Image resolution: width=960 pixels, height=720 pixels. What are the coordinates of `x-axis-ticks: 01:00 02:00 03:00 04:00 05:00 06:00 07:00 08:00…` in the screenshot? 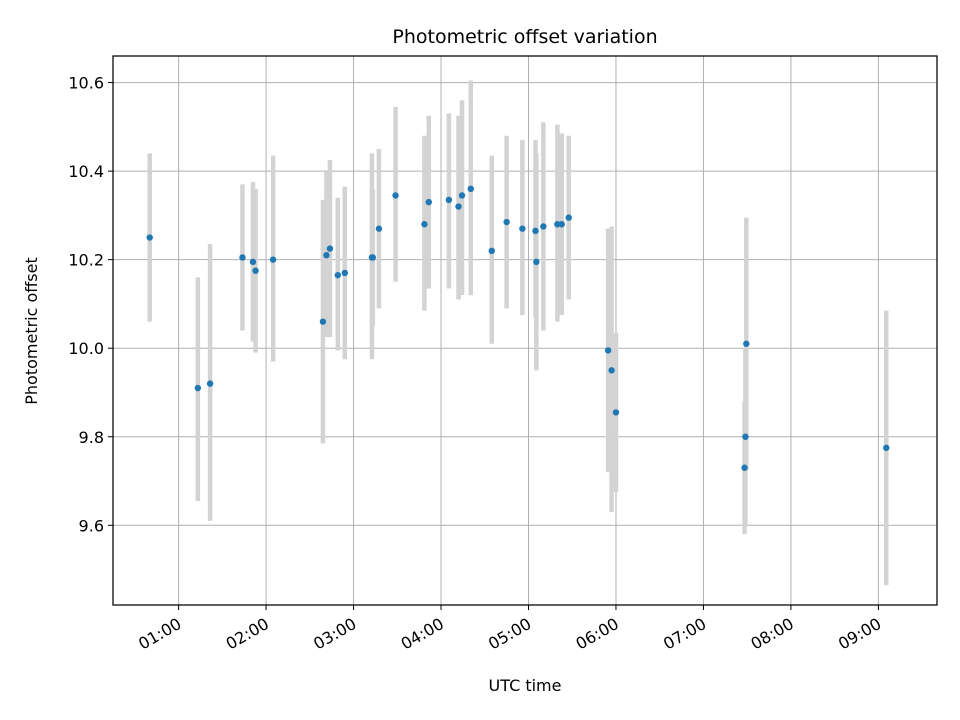 It's located at (509, 629).